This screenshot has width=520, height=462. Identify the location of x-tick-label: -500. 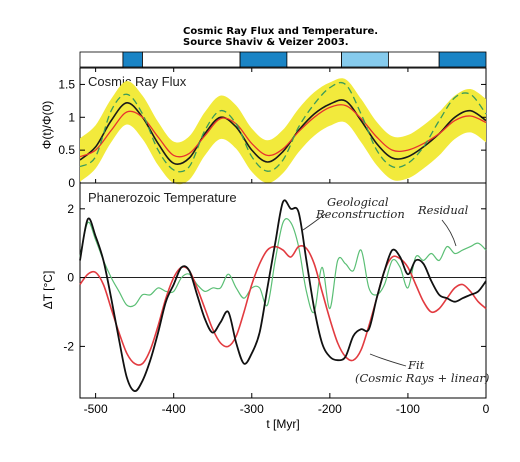
(96, 409).